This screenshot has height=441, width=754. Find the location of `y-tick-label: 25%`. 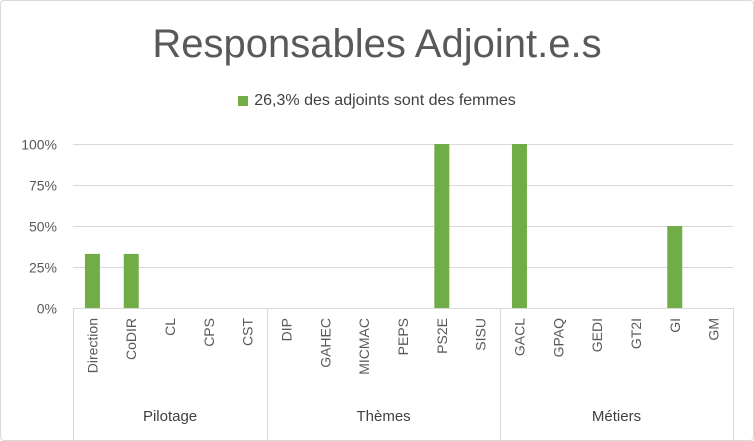

y-tick-label: 25% is located at coordinates (43, 268).